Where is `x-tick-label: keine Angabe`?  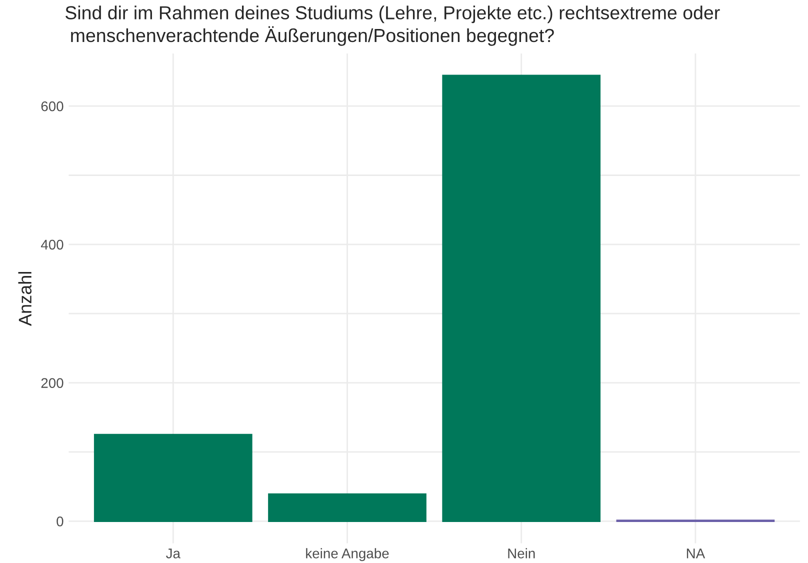
x-tick-label: keine Angabe is located at coordinates (347, 555).